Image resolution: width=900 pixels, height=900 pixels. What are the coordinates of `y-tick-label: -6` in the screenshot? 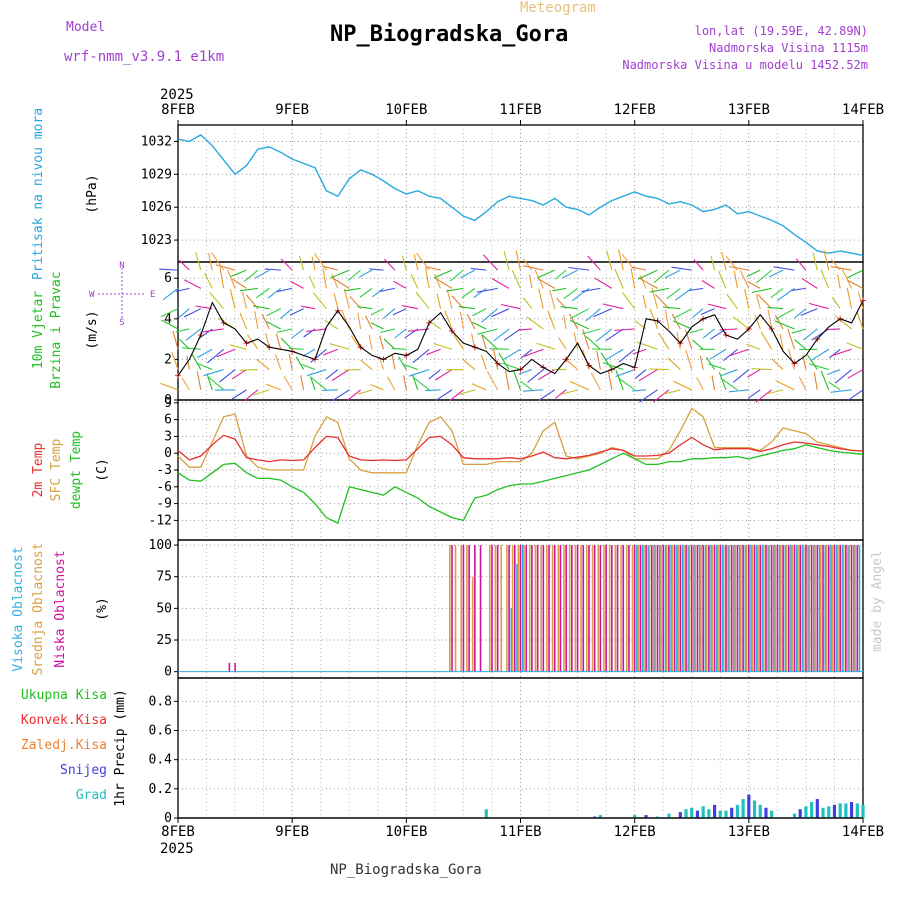 It's located at (164, 487).